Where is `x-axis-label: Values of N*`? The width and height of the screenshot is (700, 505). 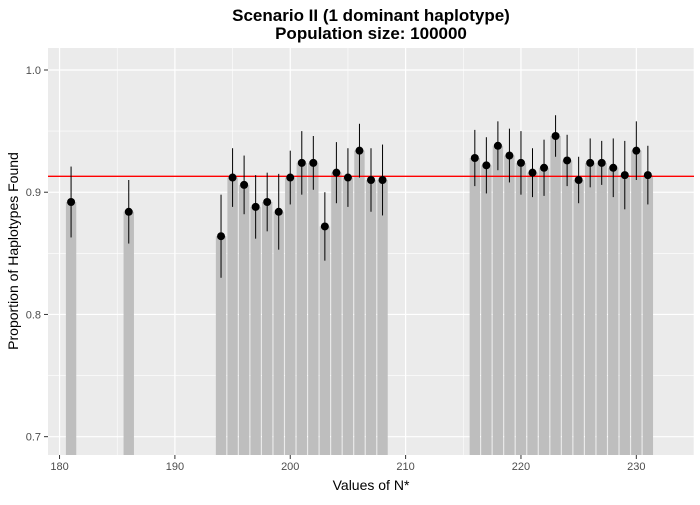
x-axis-label: Values of N* is located at coordinates (371, 485).